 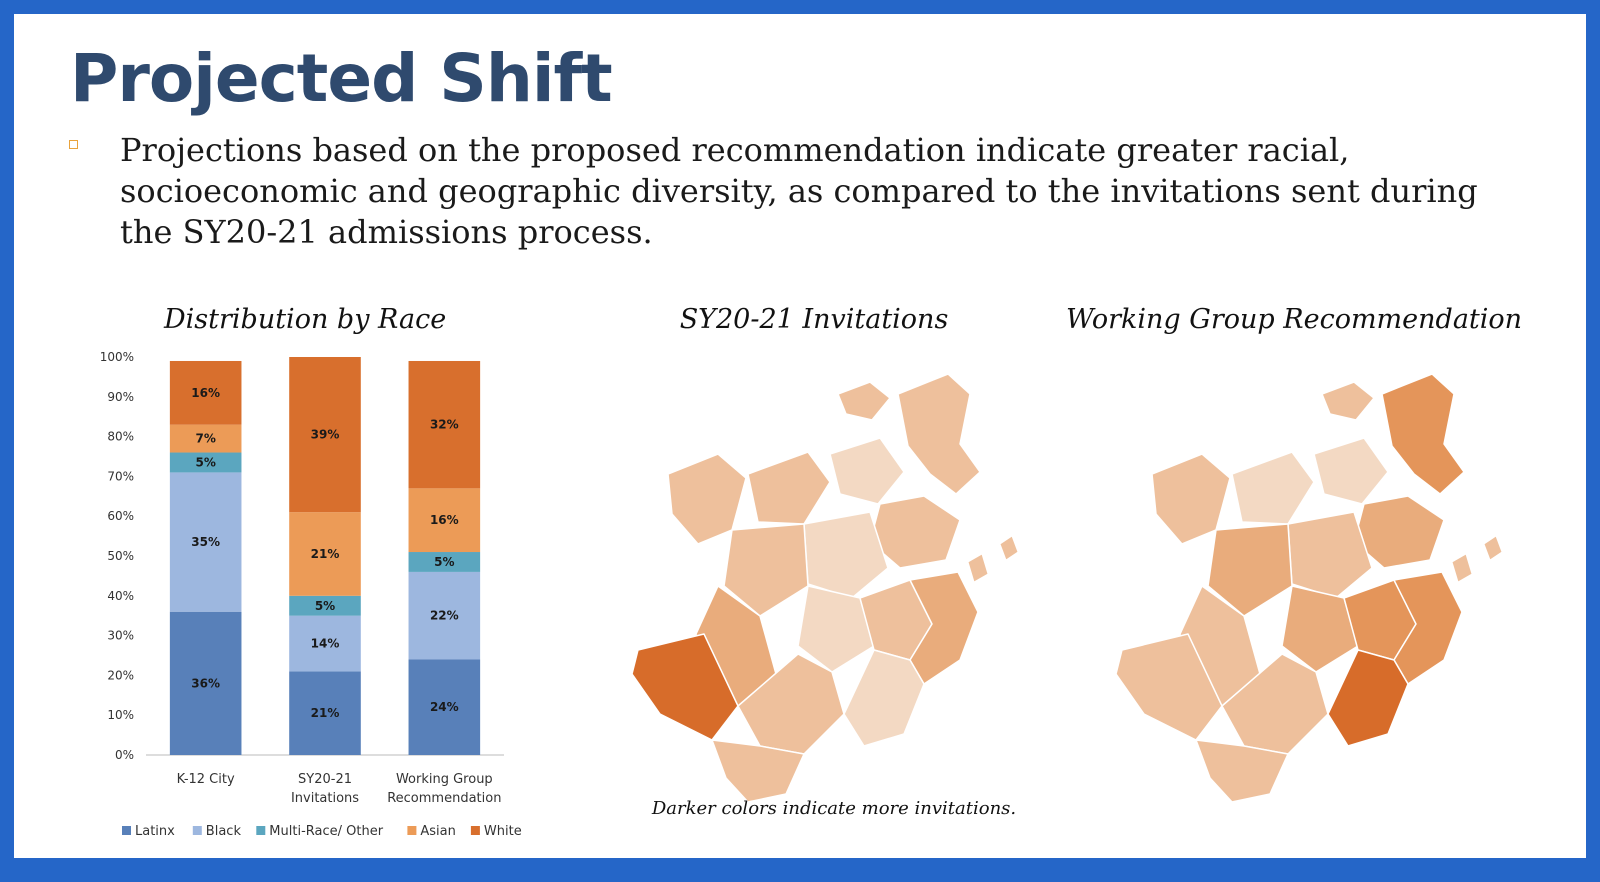 I want to click on map1-region-island-b, so click(x=978, y=568).